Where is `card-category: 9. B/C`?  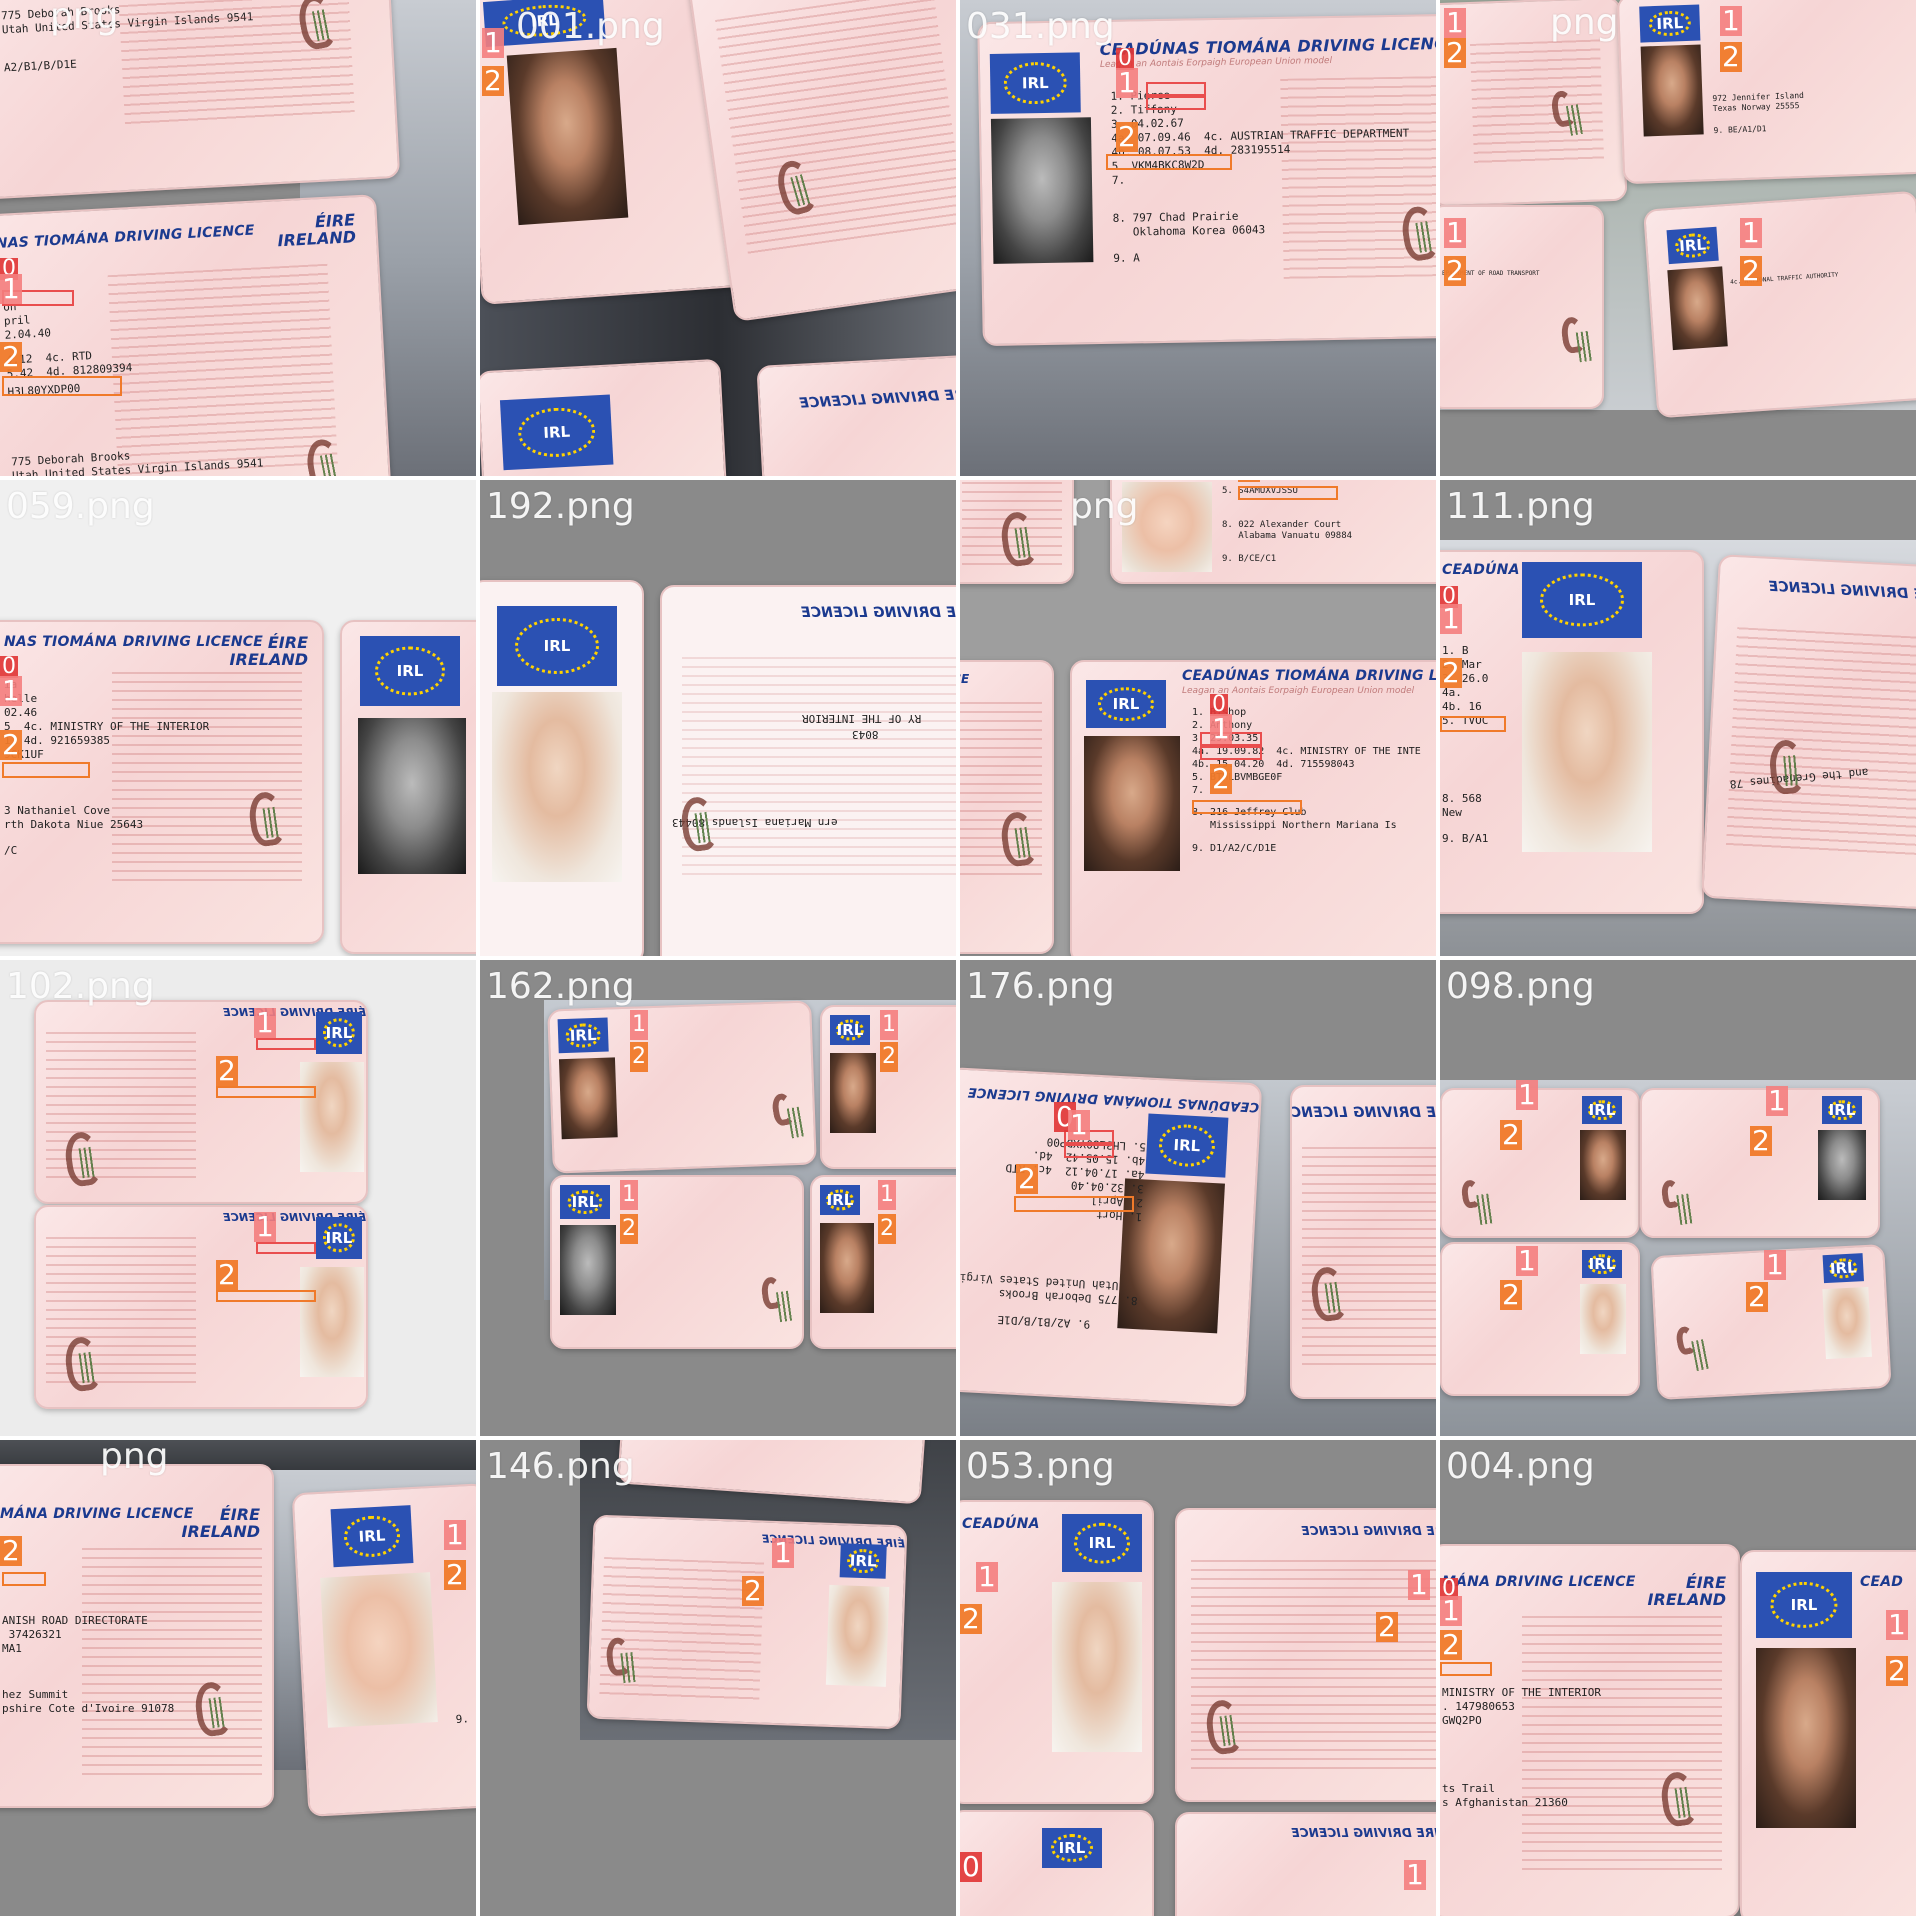
card-category: 9. B/C is located at coordinates (465, 1719).